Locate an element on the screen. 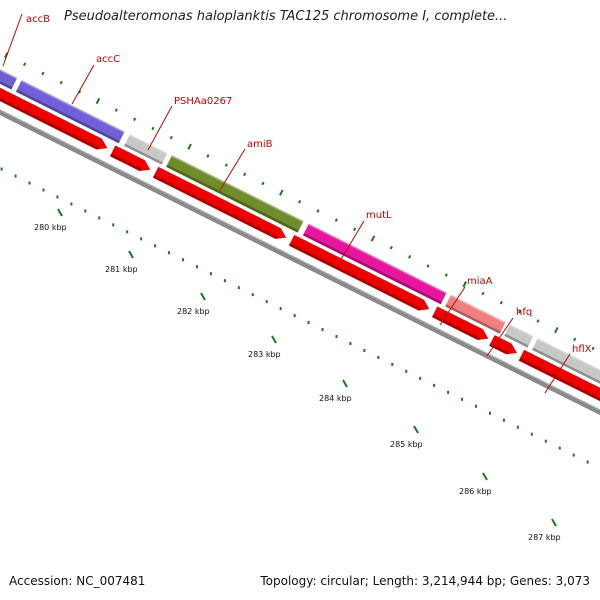  cds-arrow-body is located at coordinates (559, 376).